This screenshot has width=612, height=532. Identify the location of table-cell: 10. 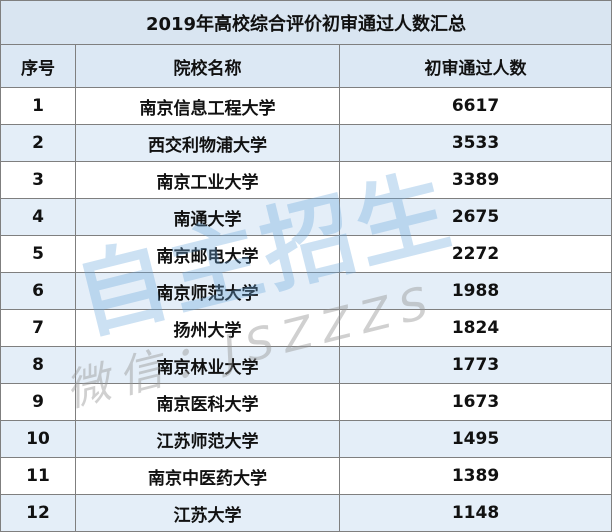
(38, 439).